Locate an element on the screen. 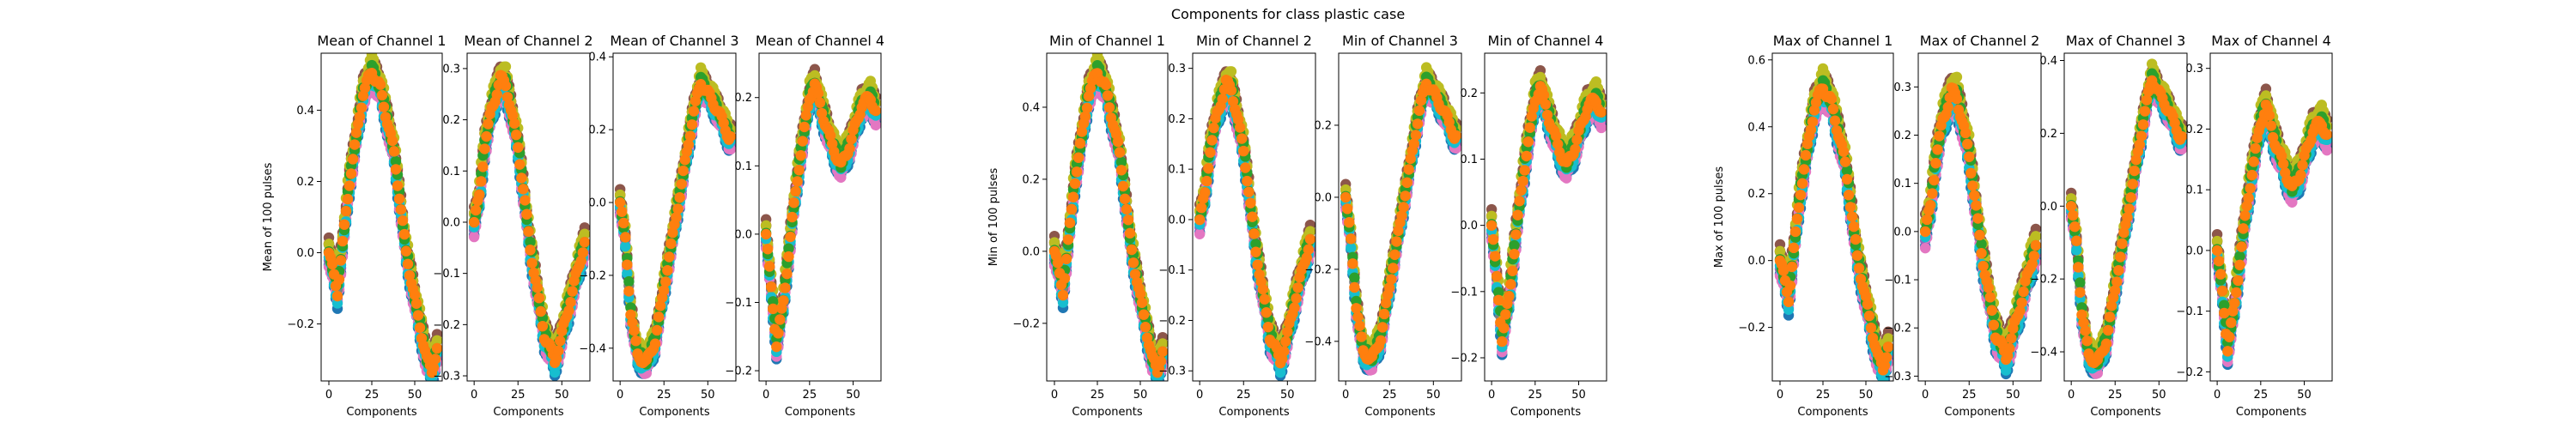  y-axis-label: Min of 100 pulses is located at coordinates (994, 218).